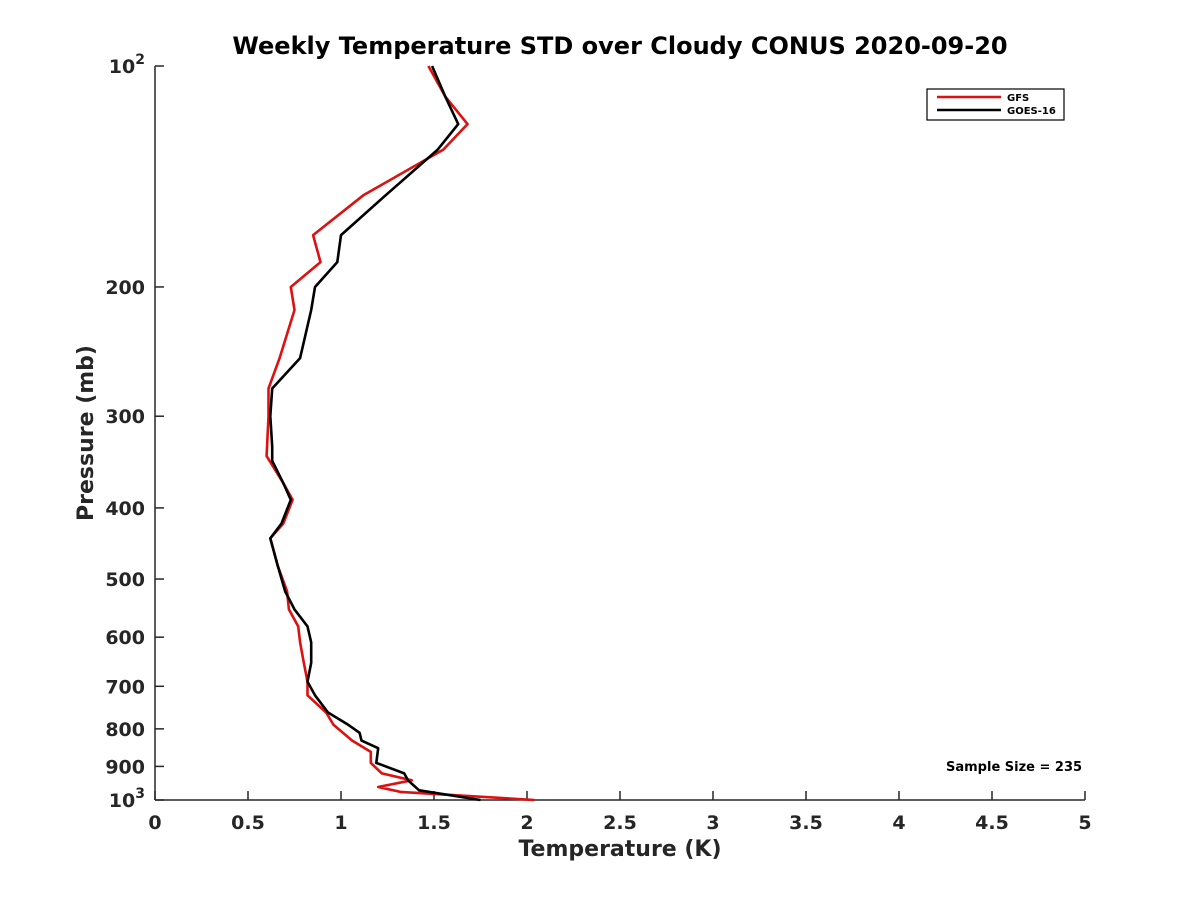  What do you see at coordinates (125, 580) in the screenshot?
I see `y-tick-label: 500` at bounding box center [125, 580].